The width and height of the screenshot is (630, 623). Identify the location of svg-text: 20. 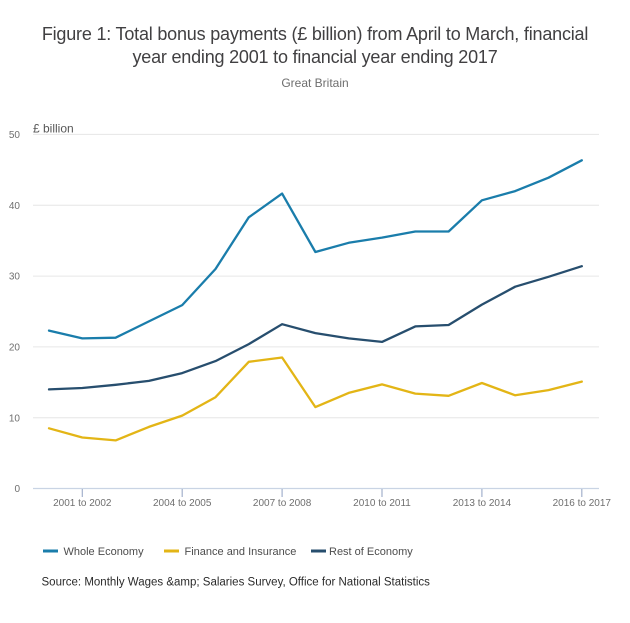
(15, 348).